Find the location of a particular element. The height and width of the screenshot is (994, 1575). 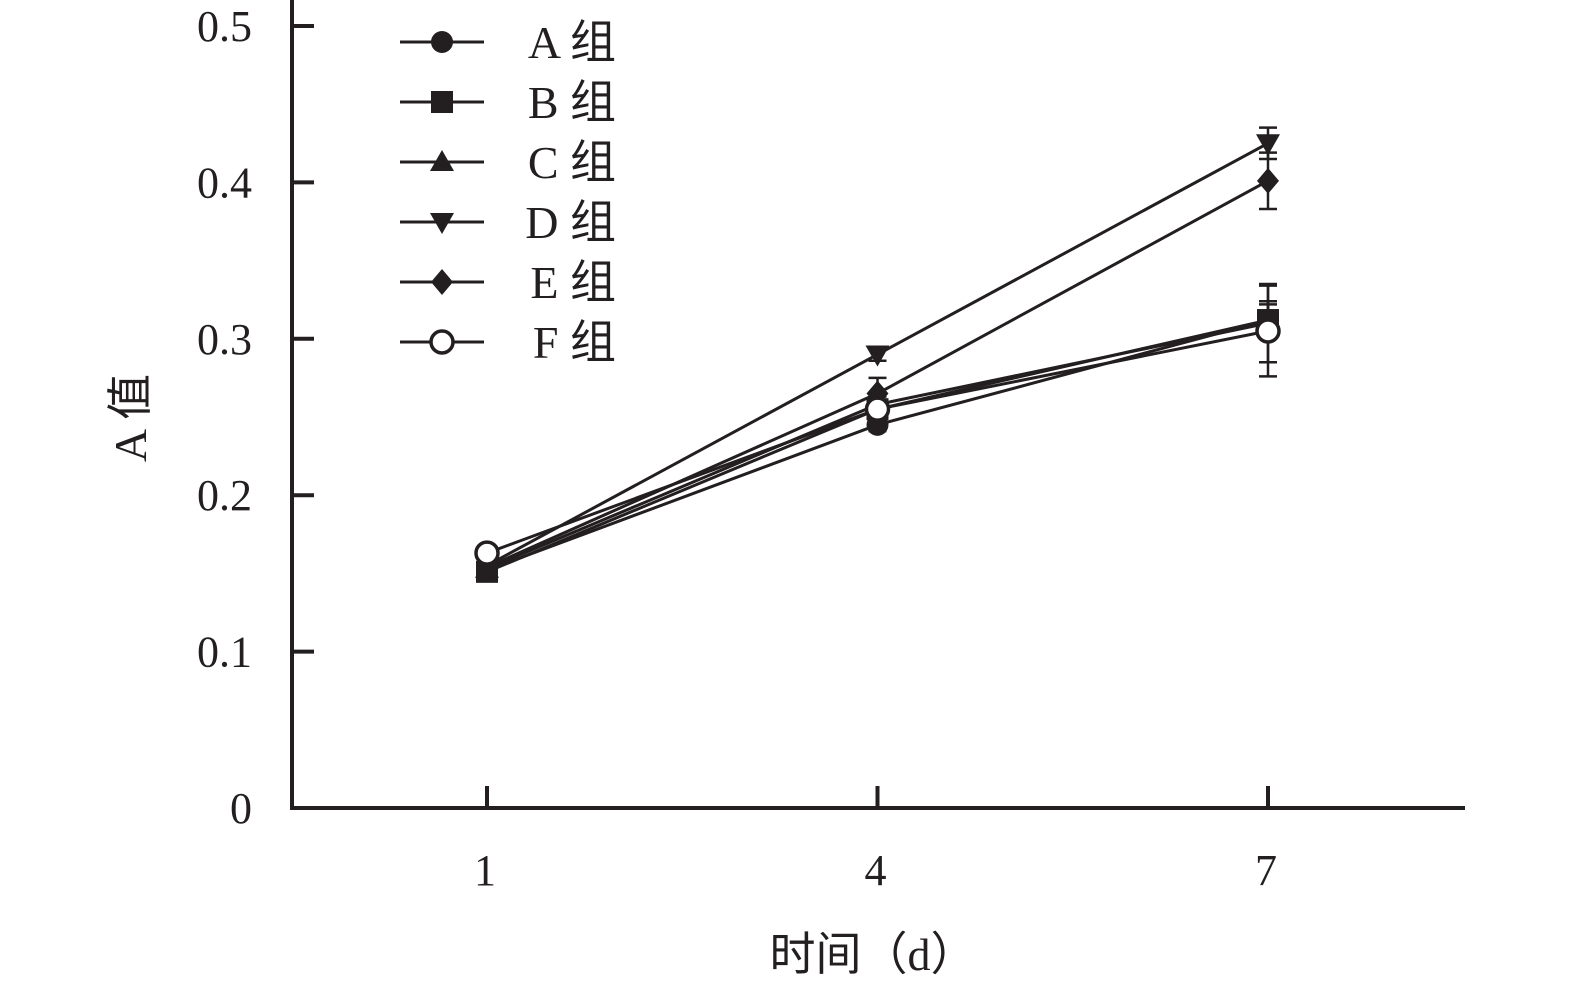

legend: A 组 B 组 C 组 D 组 E 组 F 组 is located at coordinates (508, 192).